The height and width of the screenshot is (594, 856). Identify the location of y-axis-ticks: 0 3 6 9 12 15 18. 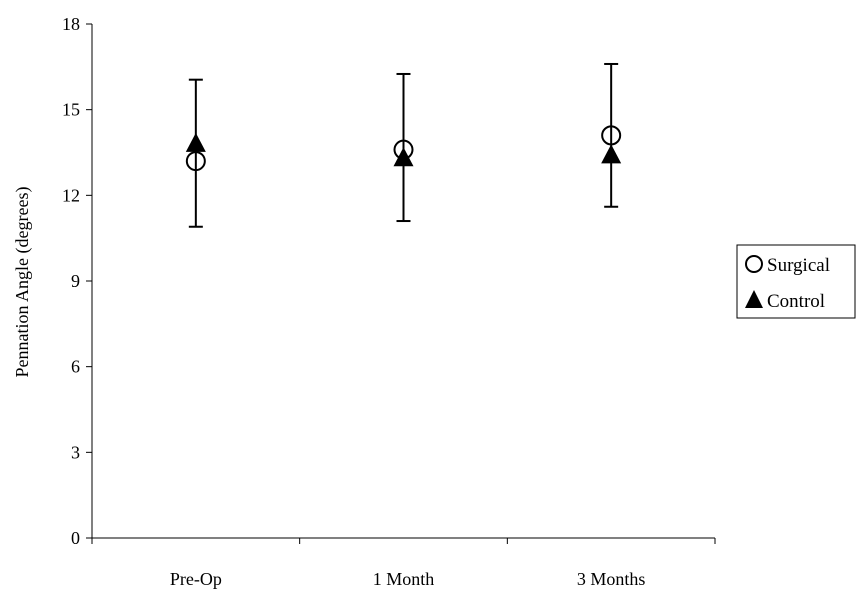
(77, 281).